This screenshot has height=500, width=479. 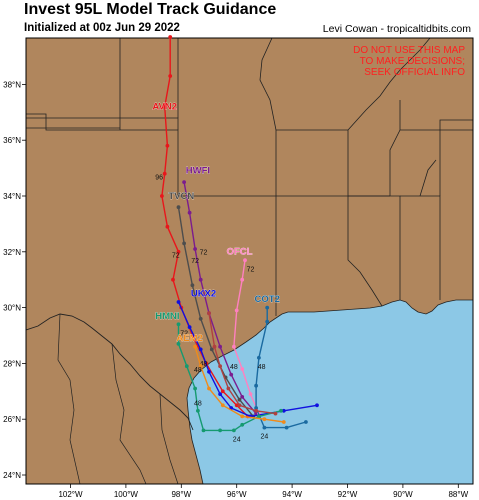 What do you see at coordinates (237, 440) in the screenshot?
I see `forecast-hour-label: 24` at bounding box center [237, 440].